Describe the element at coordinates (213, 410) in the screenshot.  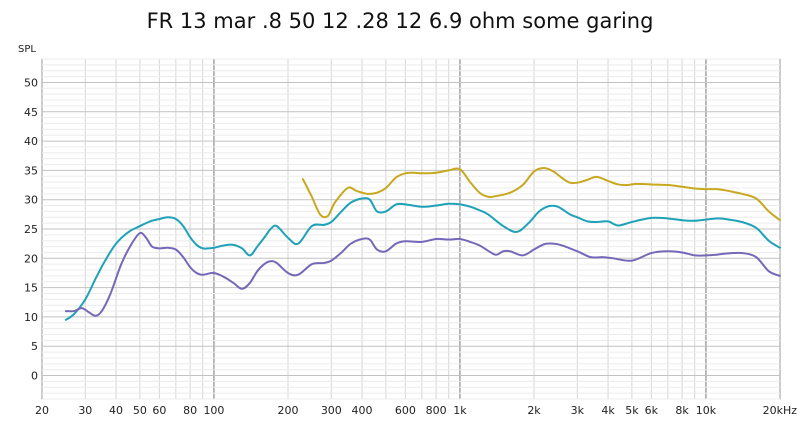
I see `x-tick-label: 100` at that location.